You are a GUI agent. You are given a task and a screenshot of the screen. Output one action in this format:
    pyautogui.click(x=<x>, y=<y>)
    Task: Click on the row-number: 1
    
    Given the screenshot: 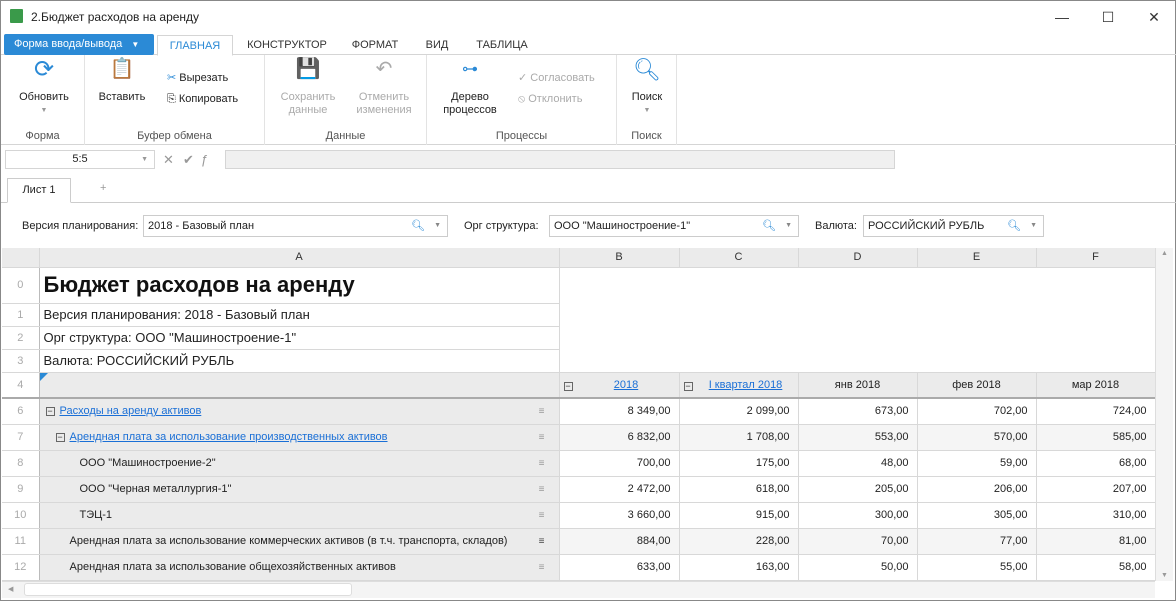 What is the action you would take?
    pyautogui.click(x=21, y=315)
    